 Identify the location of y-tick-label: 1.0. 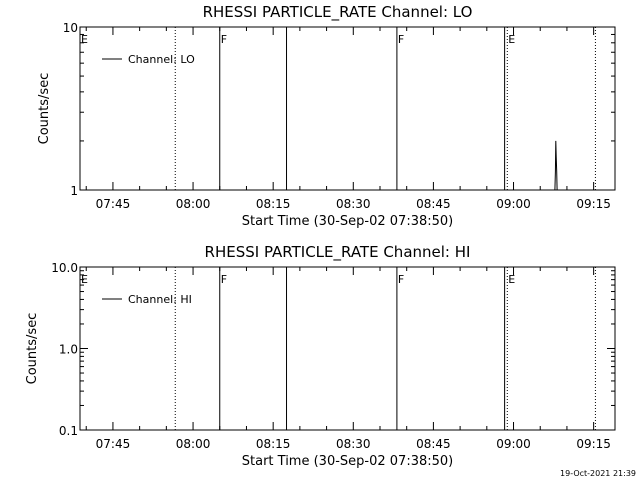
(68, 350).